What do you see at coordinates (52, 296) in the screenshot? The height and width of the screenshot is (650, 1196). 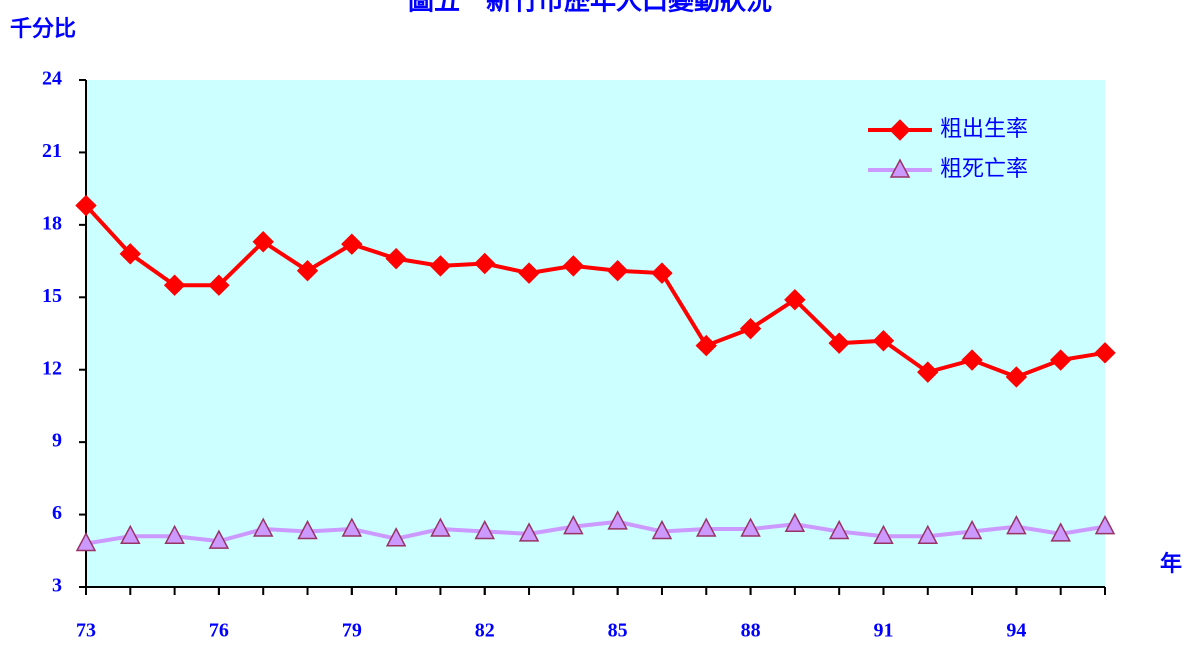 I see `y-tick-label: 15` at bounding box center [52, 296].